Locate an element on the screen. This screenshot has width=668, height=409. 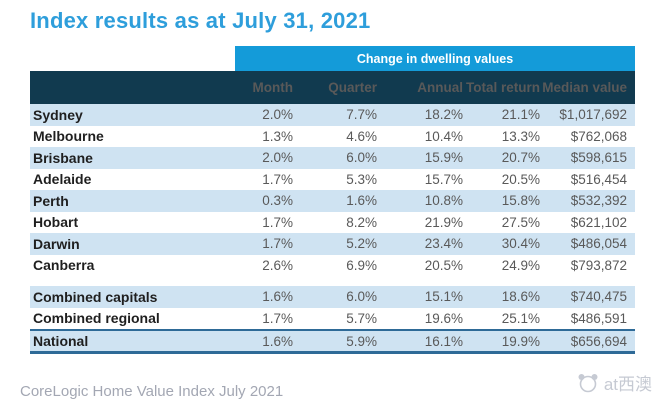
annual-value: 18.2% is located at coordinates (443, 115).